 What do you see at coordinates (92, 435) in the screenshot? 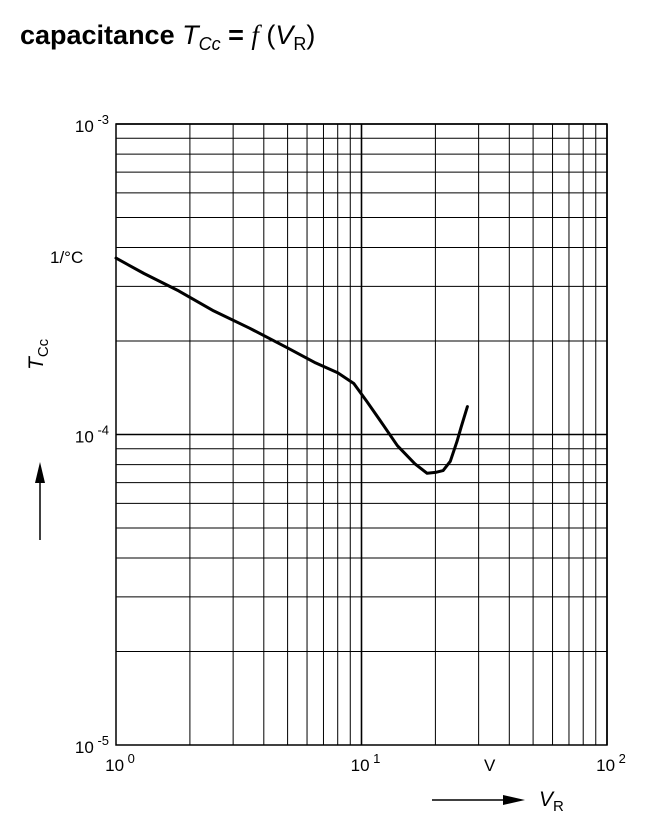
I see `y-tick-label: 10 -4` at bounding box center [92, 435].